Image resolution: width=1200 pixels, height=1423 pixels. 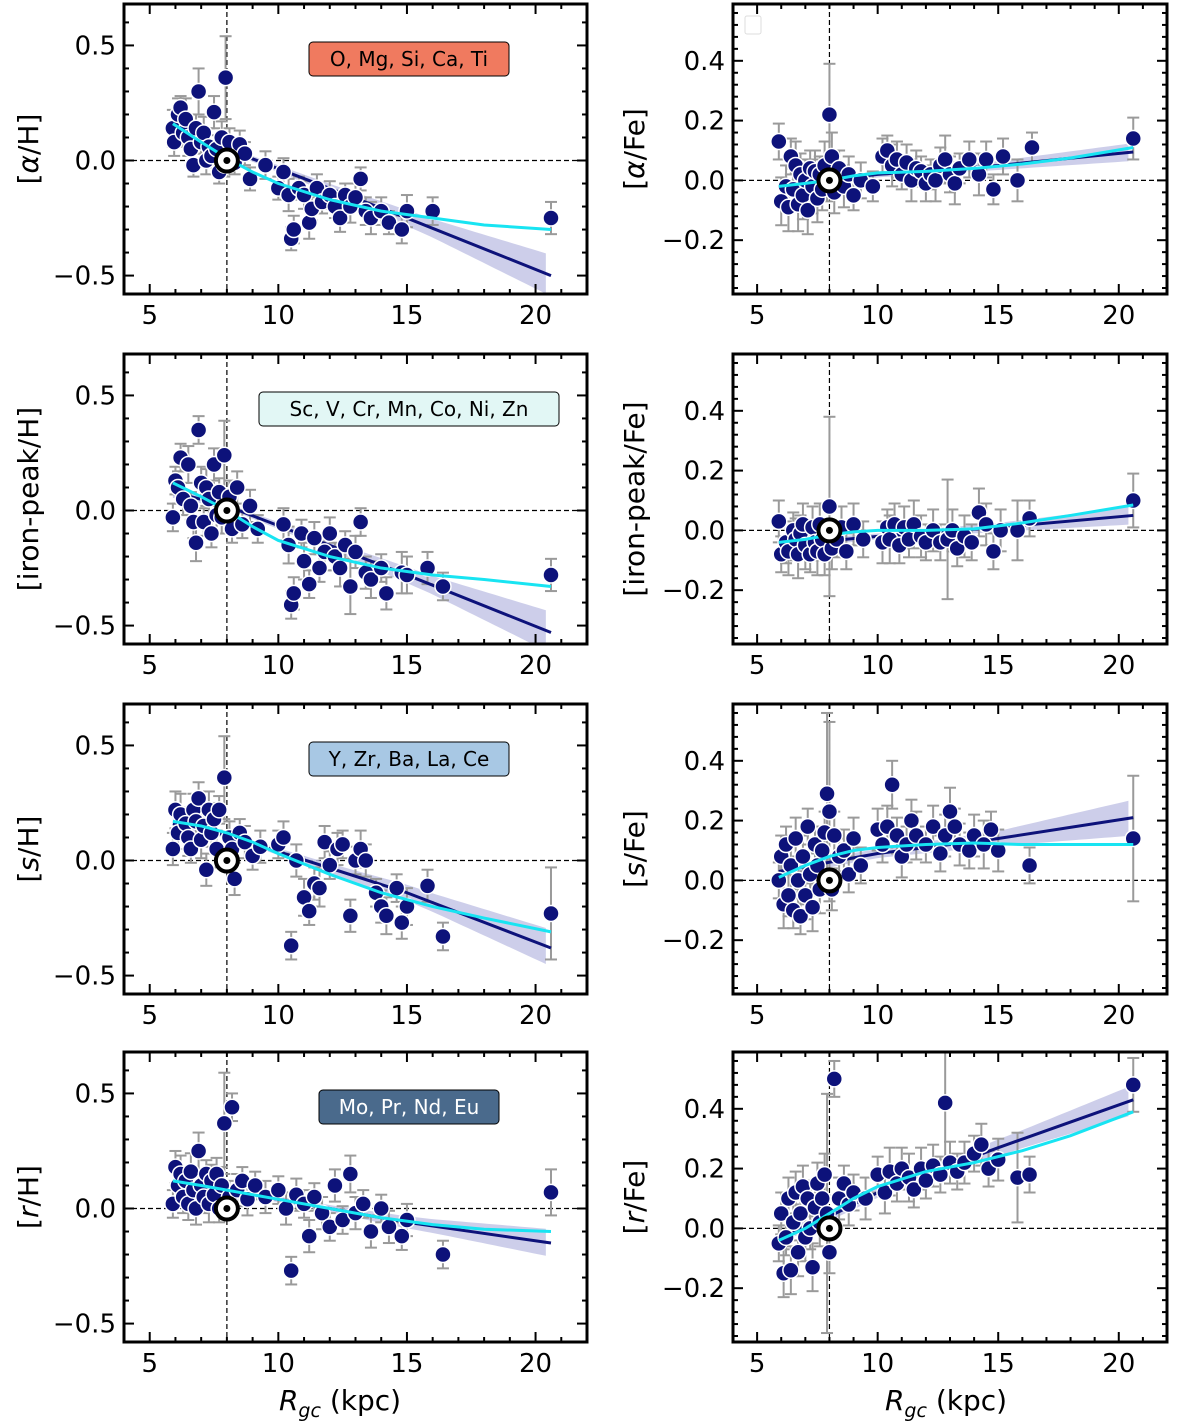 I want to click on panel-r_h: 5 10 15 20 −0.5 0.0 0.5 [r/H] Mo, Pr, Nd, Eu, so click(x=300, y=1214).